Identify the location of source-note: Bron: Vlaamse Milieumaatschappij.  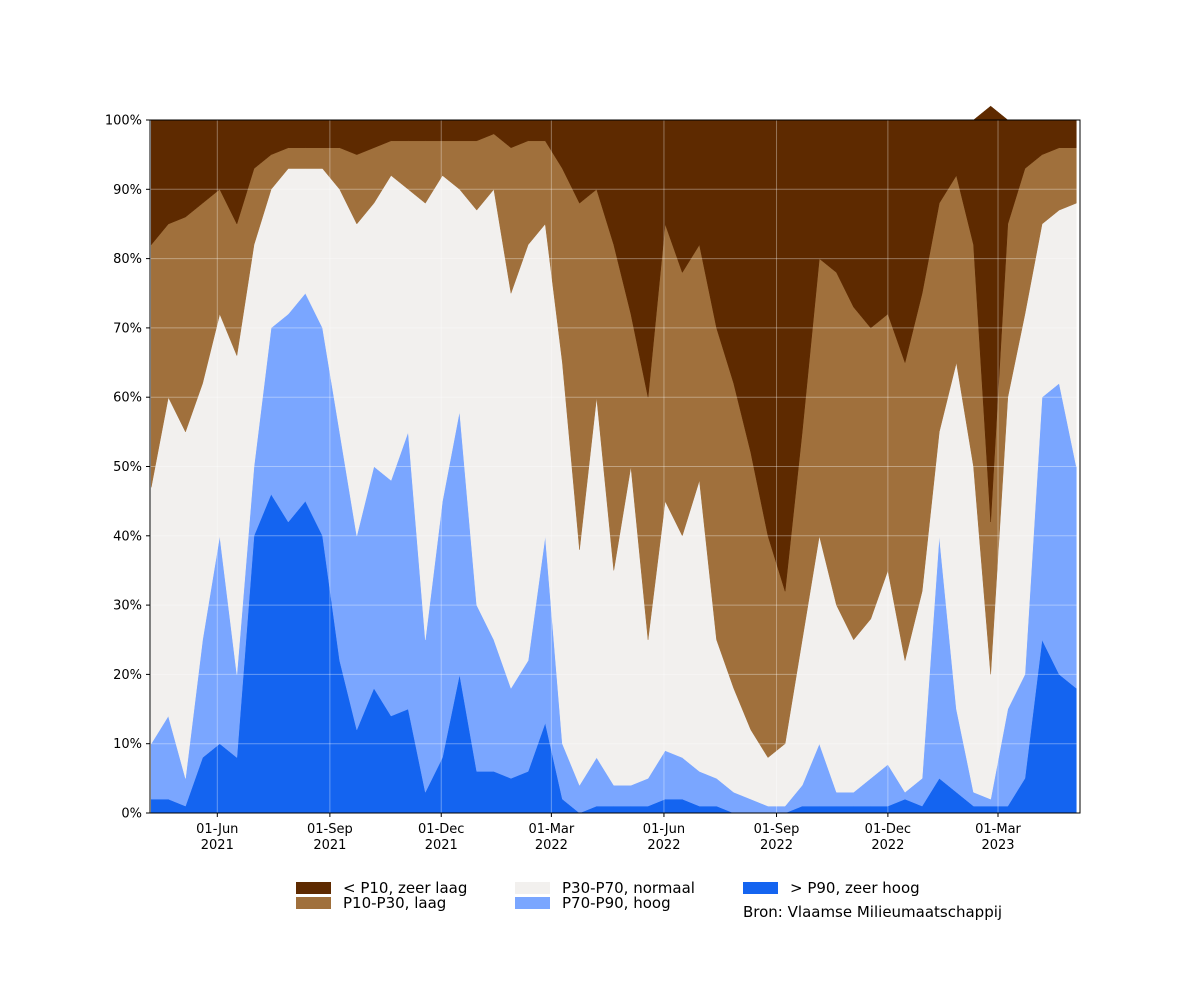
(872, 912).